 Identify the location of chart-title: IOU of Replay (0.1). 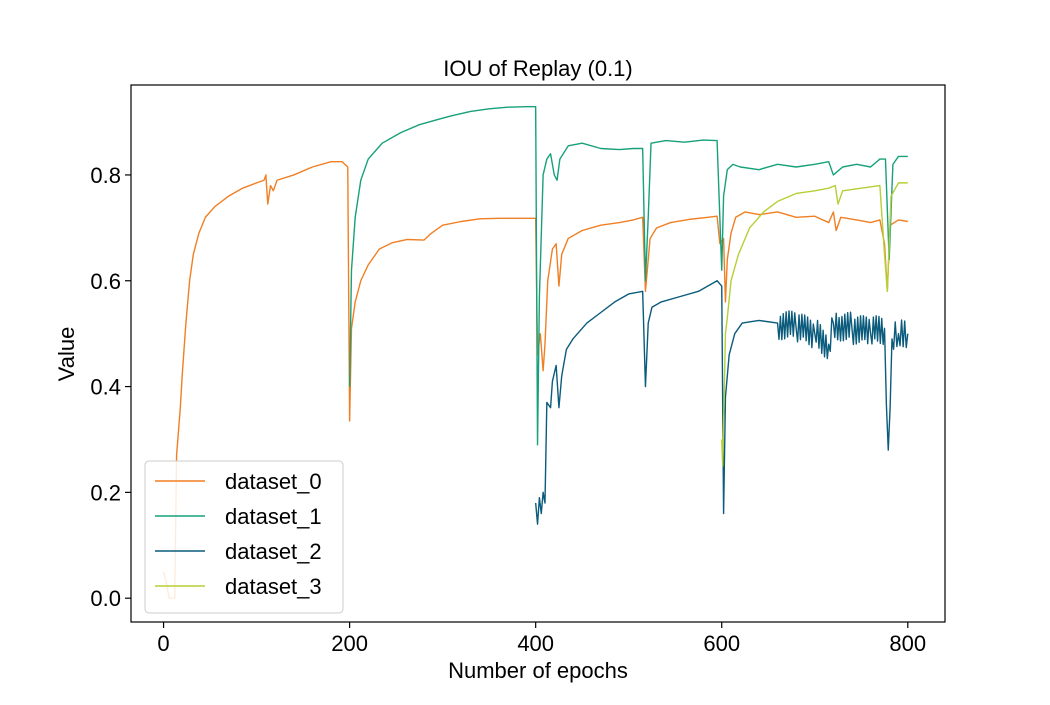
(538, 68).